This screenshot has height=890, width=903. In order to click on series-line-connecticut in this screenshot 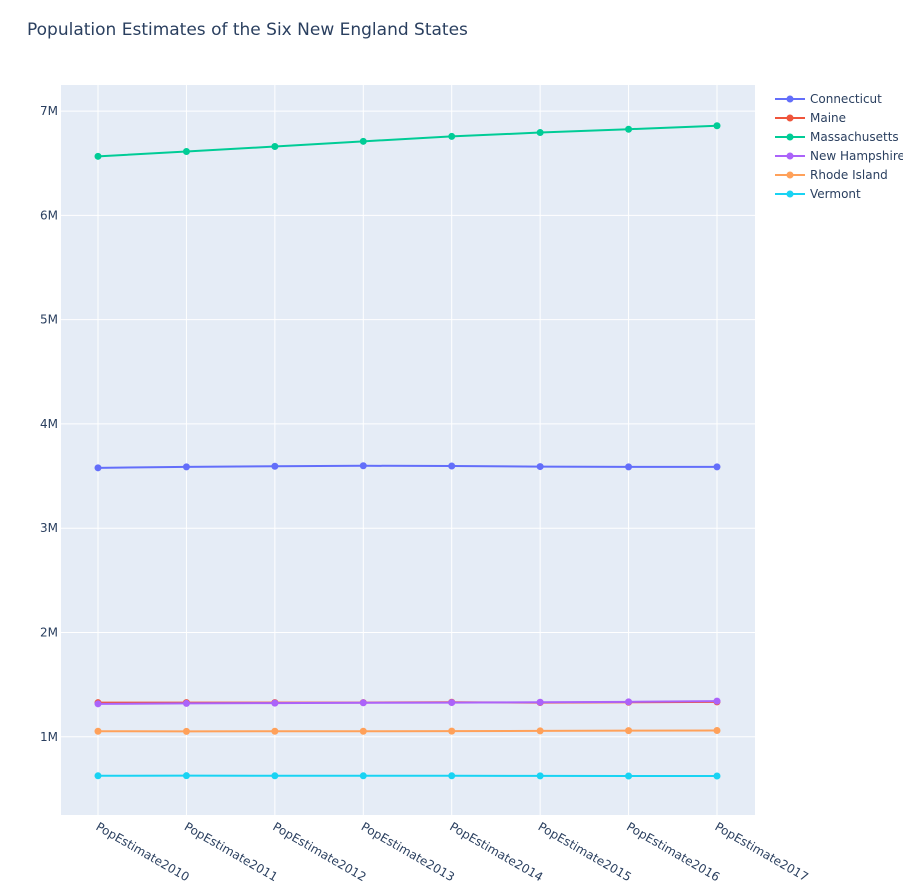, I will do `click(407, 466)`.